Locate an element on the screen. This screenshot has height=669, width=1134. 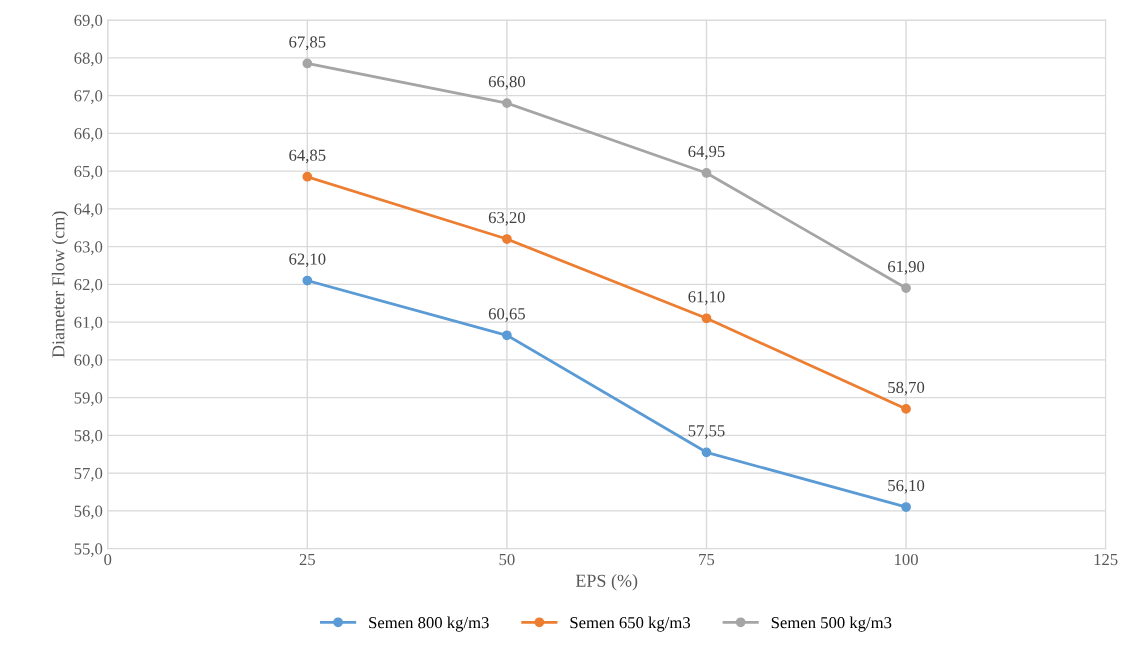
x-tick-label: 25 is located at coordinates (307, 559).